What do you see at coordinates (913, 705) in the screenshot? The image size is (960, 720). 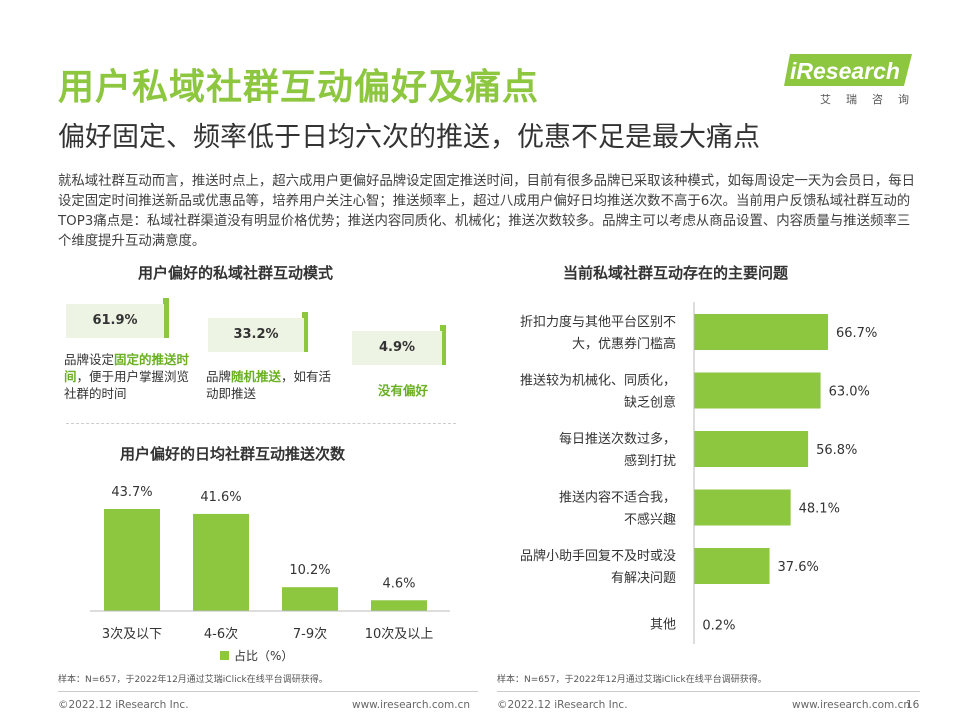 I see `page-number: 16` at bounding box center [913, 705].